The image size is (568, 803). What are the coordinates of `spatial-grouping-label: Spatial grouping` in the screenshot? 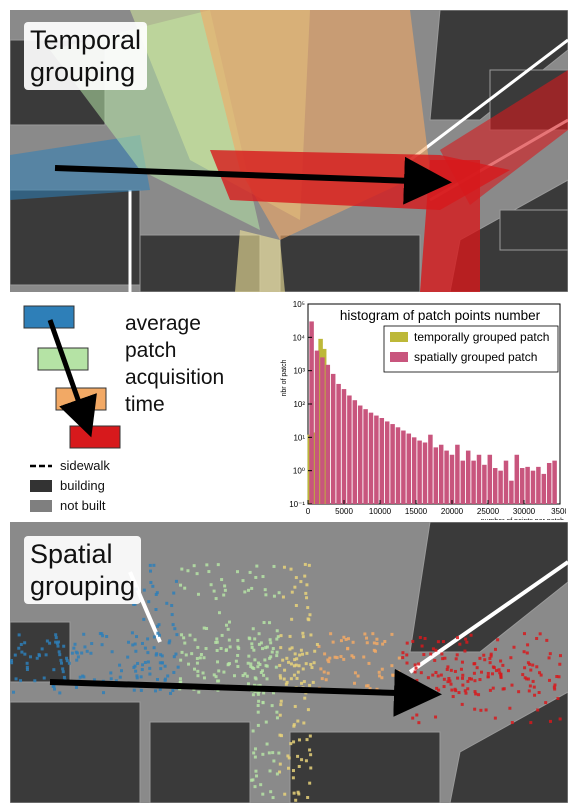 It's located at (83, 570).